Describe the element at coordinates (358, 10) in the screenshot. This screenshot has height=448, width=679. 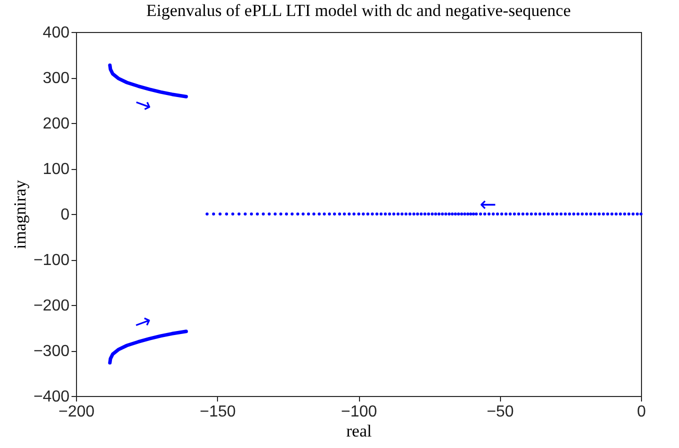
I see `chart-title: Eigenvalus of ePLL LTI model with dc and negative-sequence` at that location.